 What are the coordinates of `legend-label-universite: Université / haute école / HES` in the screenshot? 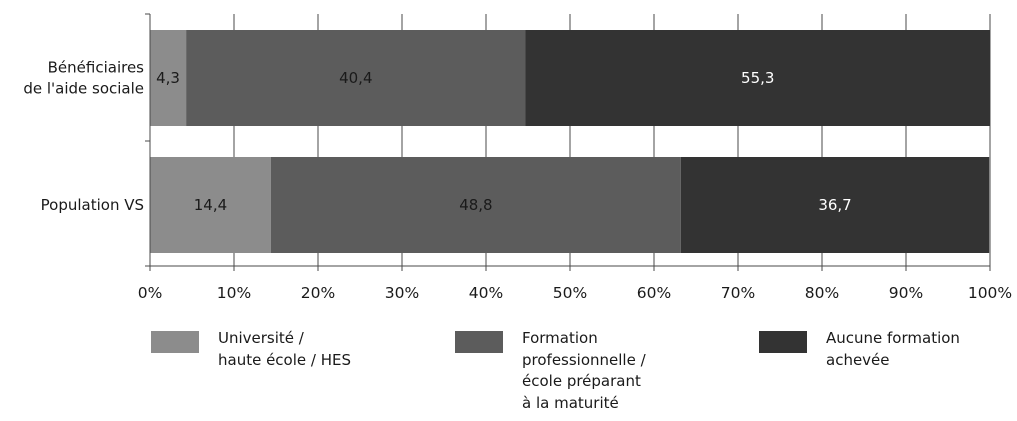 It's located at (285, 349).